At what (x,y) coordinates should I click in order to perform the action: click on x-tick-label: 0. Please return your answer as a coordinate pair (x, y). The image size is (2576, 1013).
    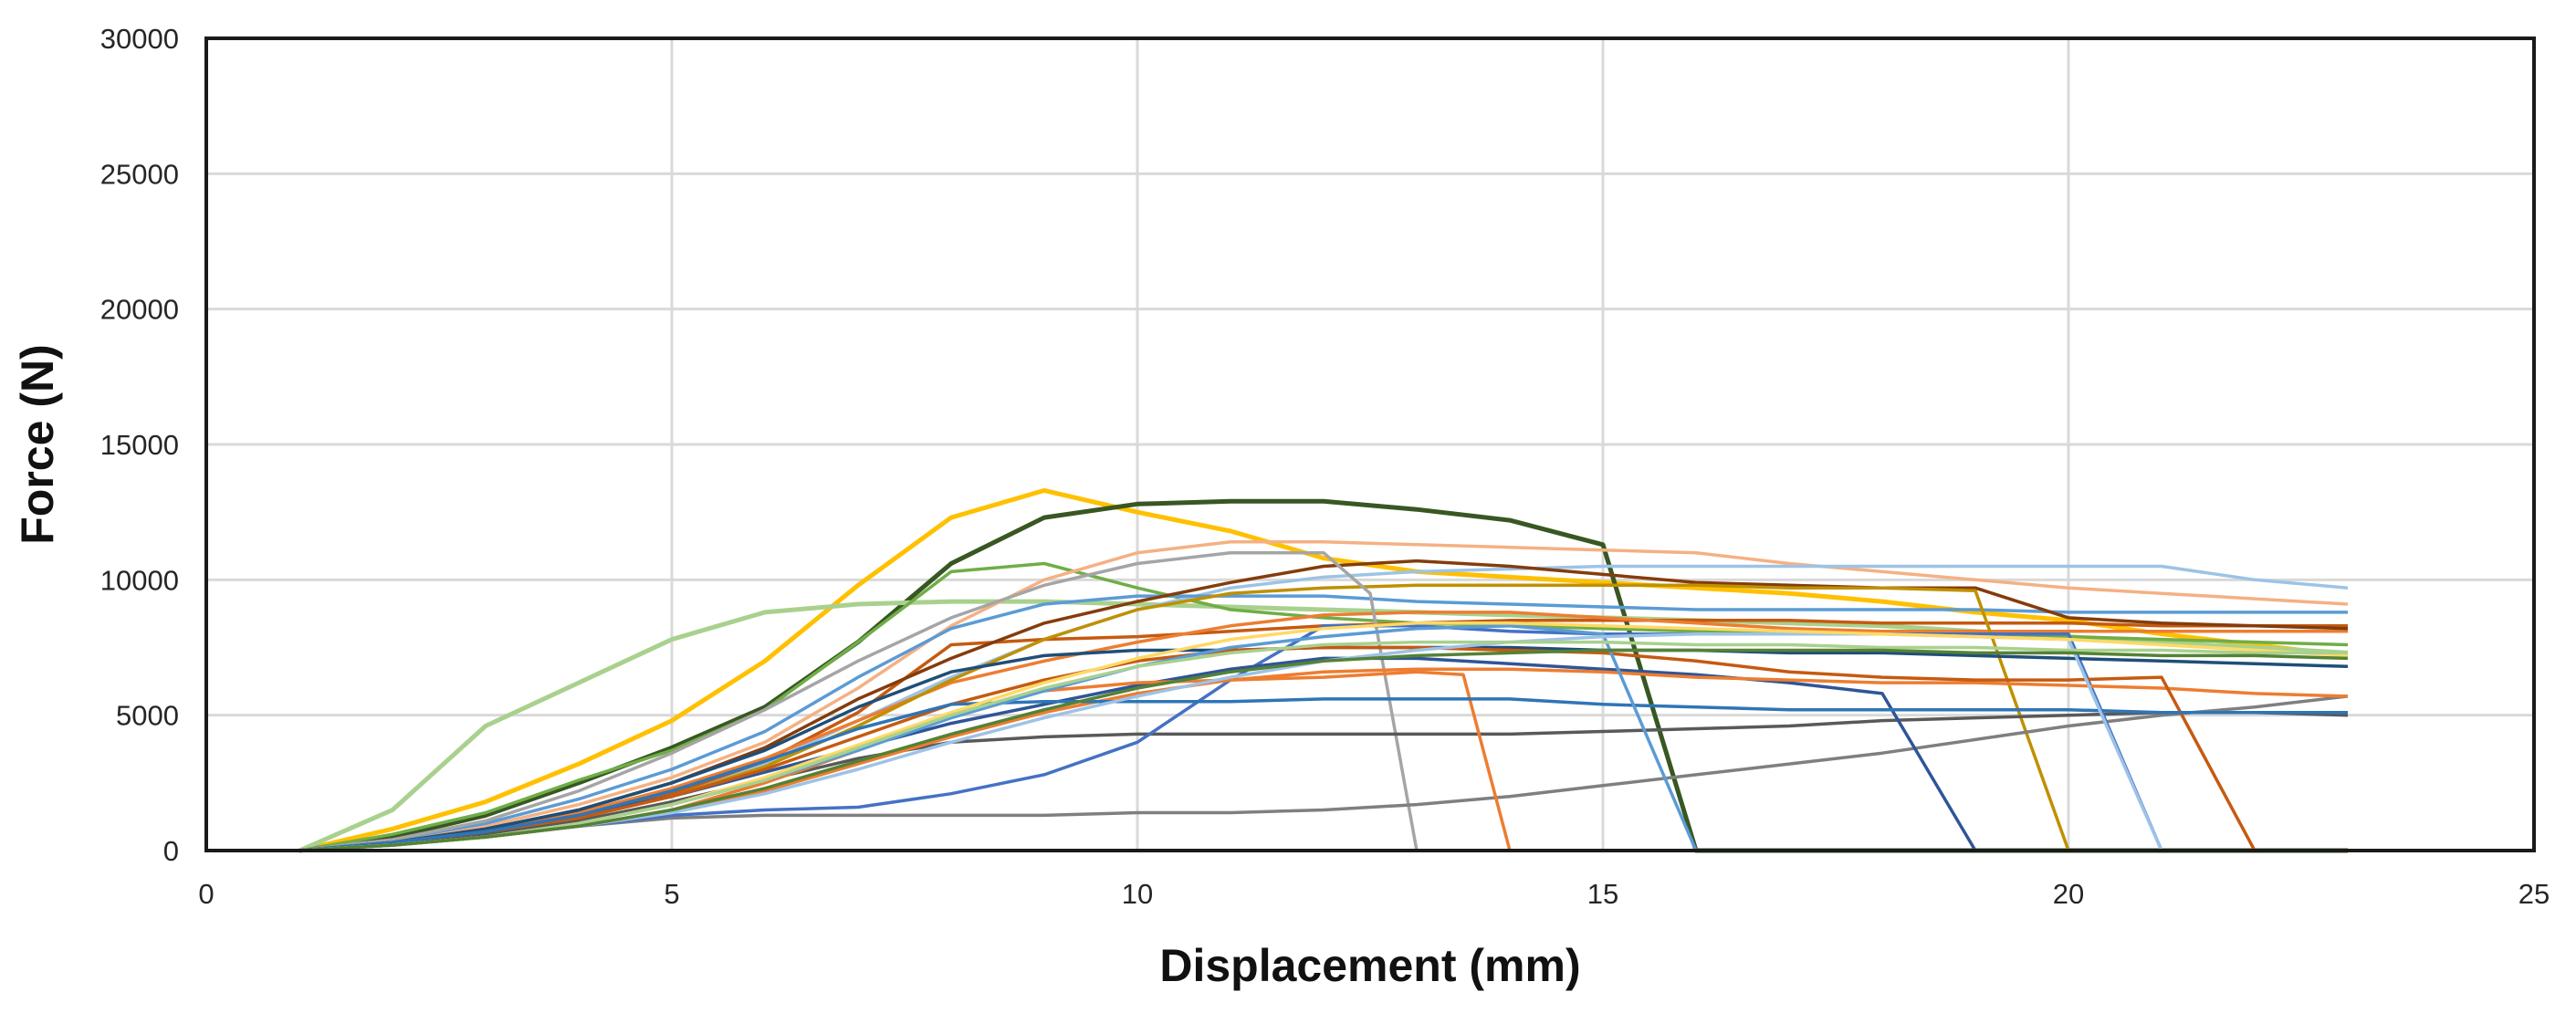
    Looking at the image, I should click on (206, 894).